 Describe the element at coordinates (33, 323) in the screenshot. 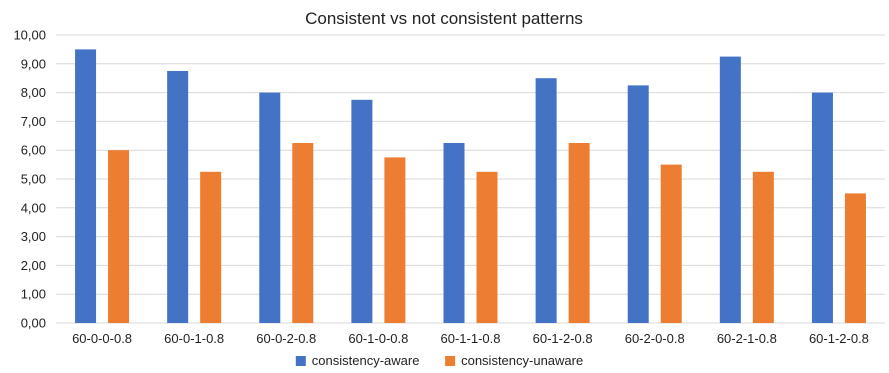

I see `y-tick-label: 0,00` at that location.